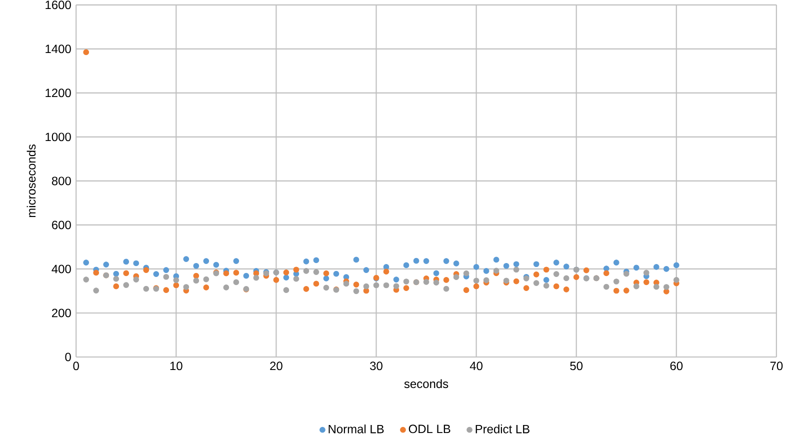 The image size is (795, 444). What do you see at coordinates (356, 429) in the screenshot?
I see `legend-label: Normal LB` at bounding box center [356, 429].